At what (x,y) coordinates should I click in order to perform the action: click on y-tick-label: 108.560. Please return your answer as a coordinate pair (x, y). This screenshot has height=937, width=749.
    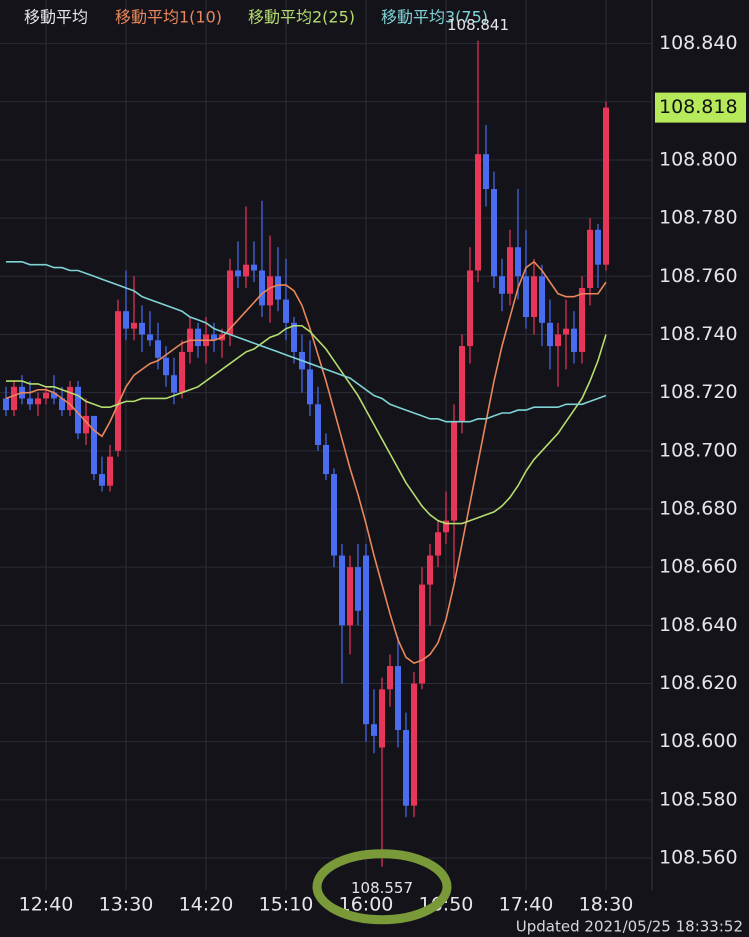
    Looking at the image, I should click on (698, 858).